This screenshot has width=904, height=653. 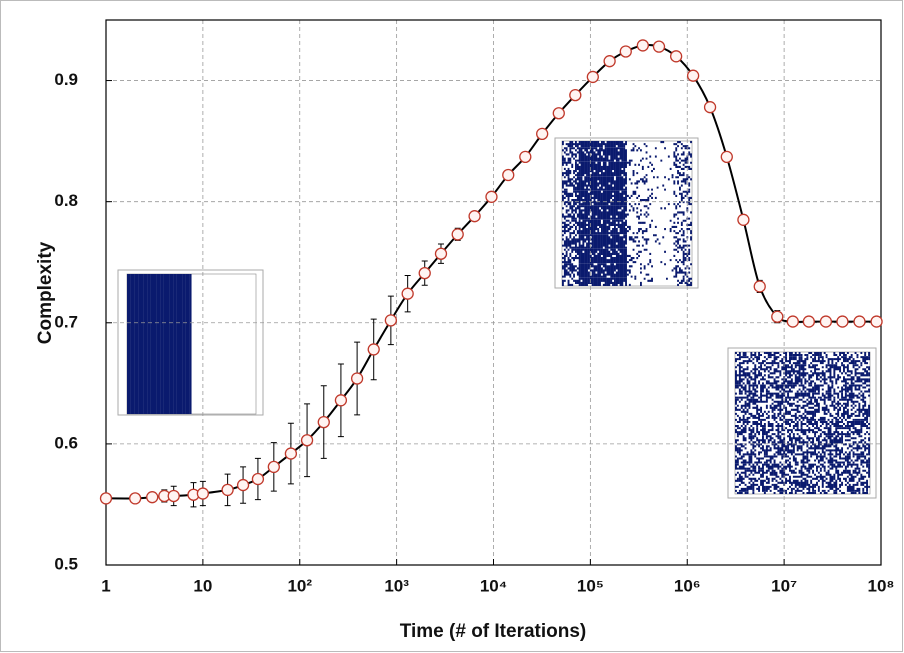 What do you see at coordinates (299, 585) in the screenshot?
I see `x-tick-label: 10²` at bounding box center [299, 585].